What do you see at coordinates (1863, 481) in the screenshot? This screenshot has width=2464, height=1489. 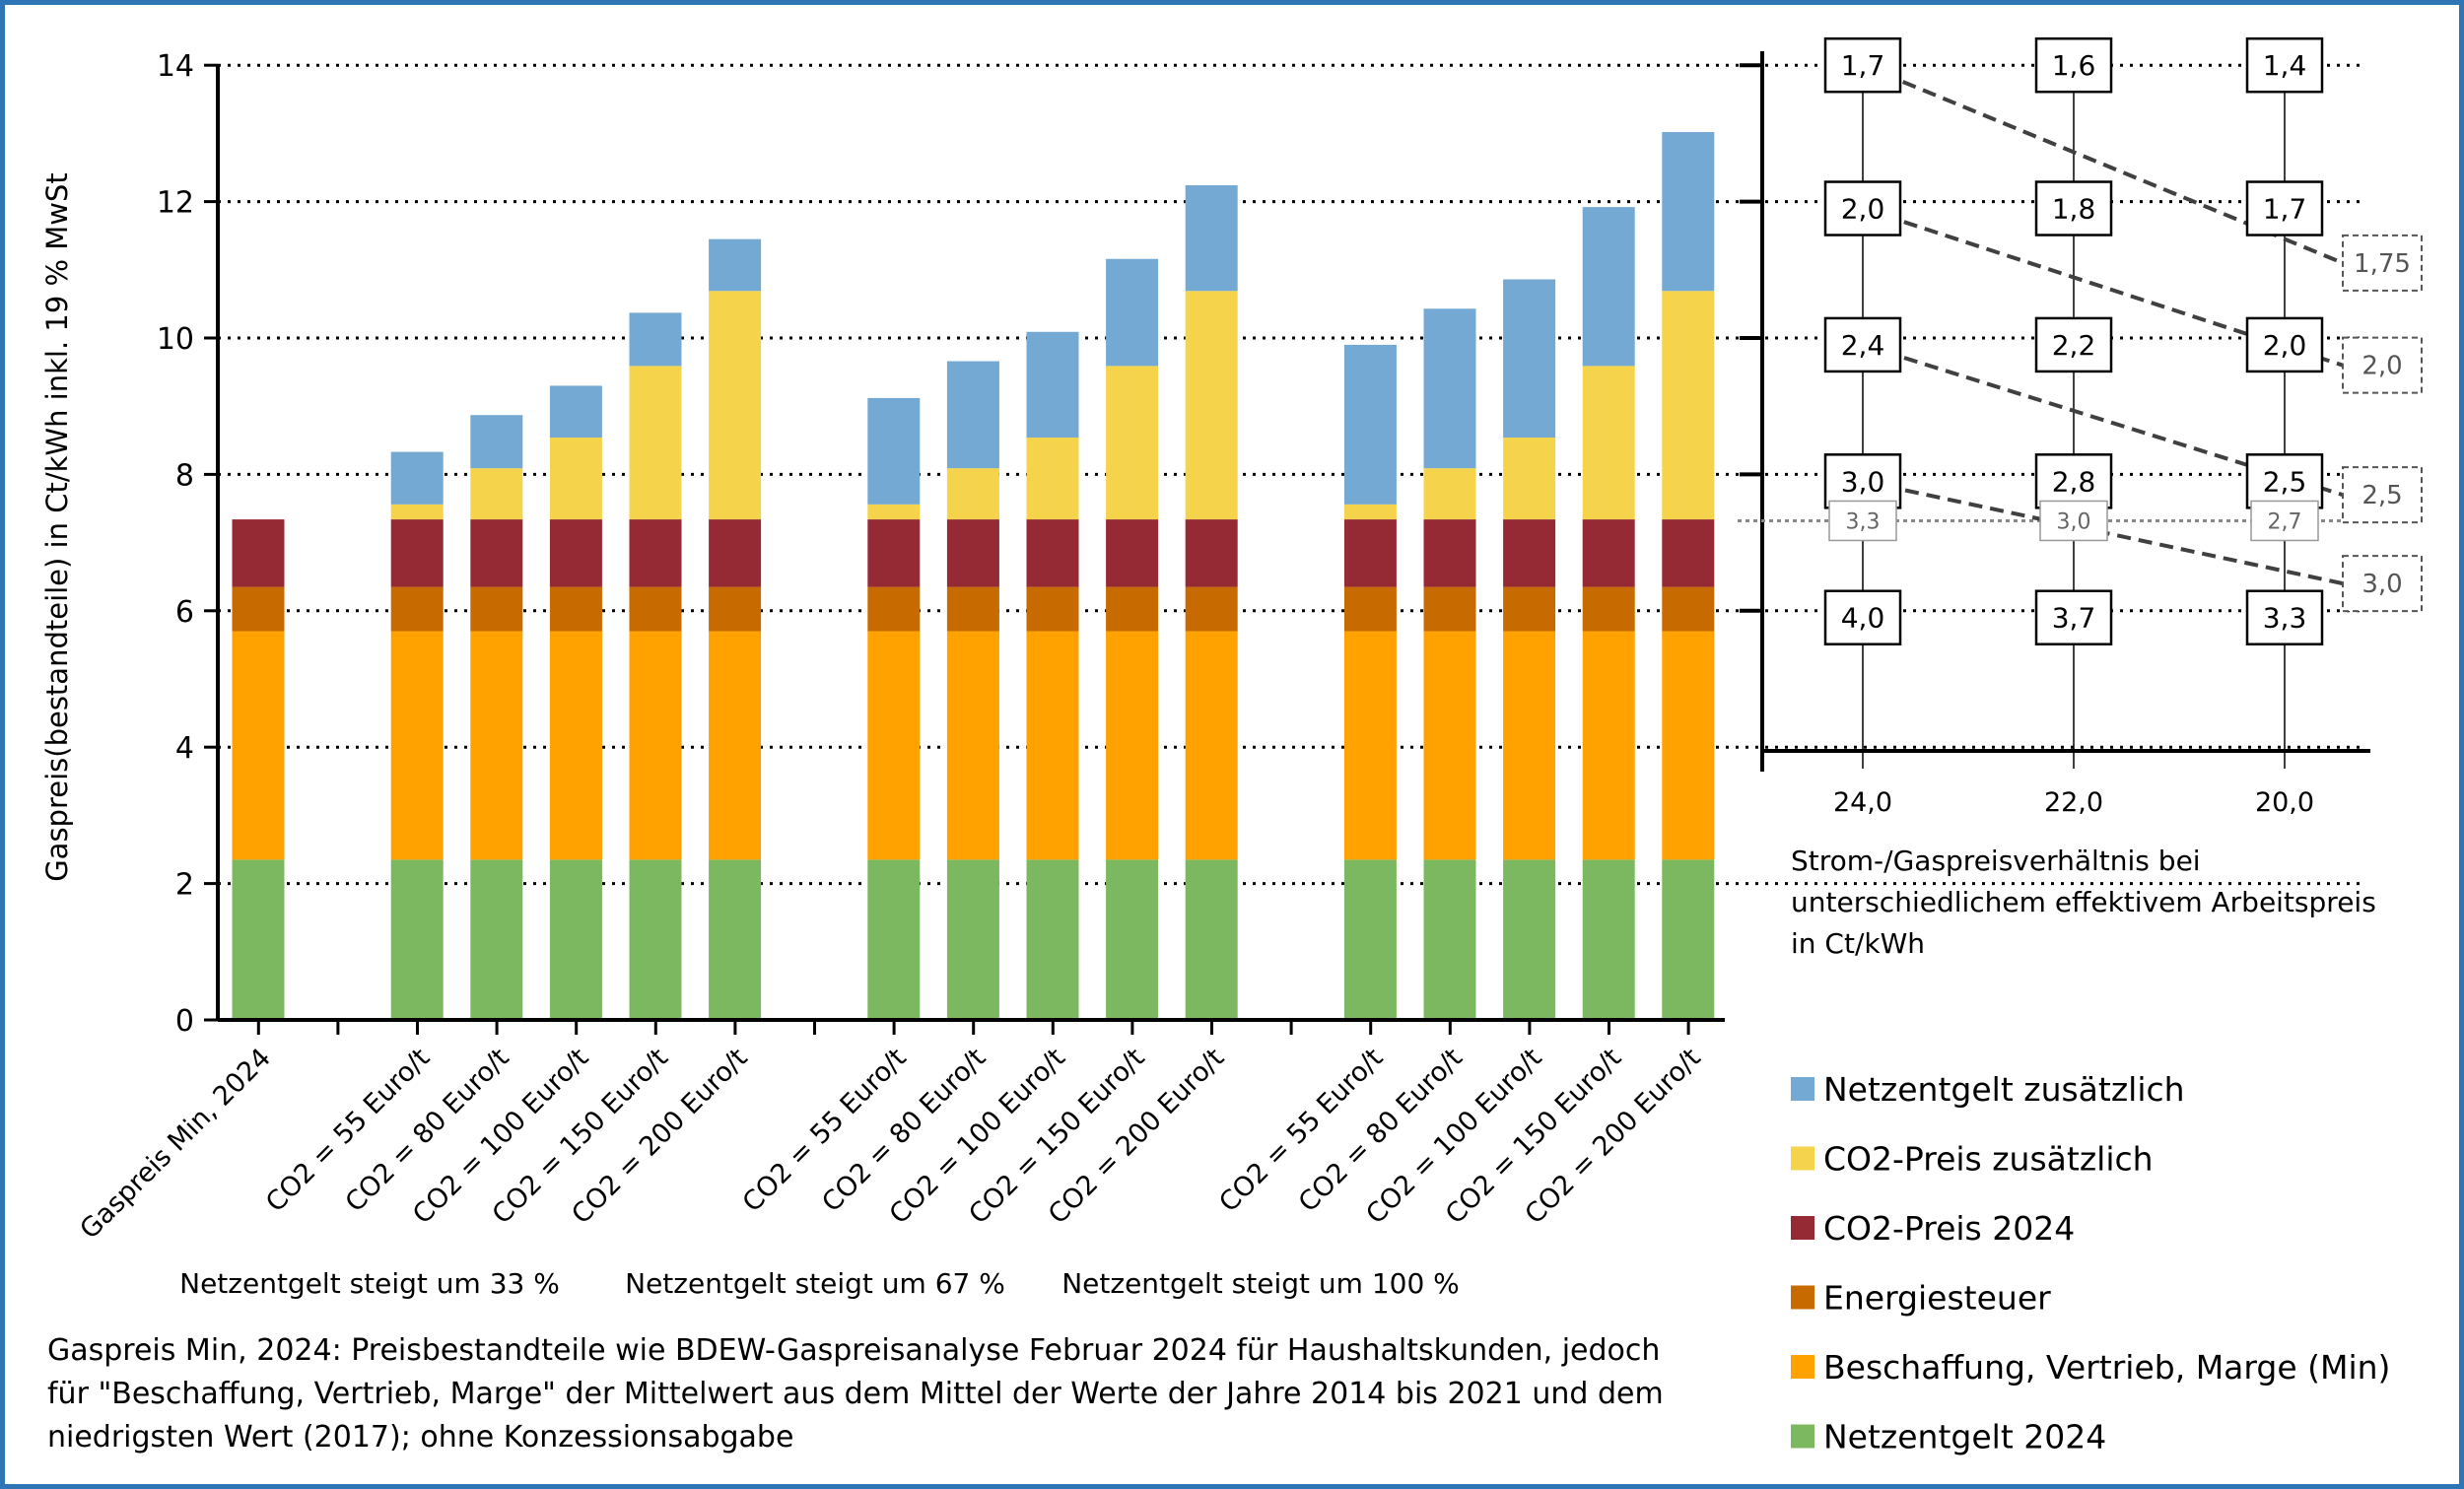 I see `ratio-box-label-3-0: 3,0` at bounding box center [1863, 481].